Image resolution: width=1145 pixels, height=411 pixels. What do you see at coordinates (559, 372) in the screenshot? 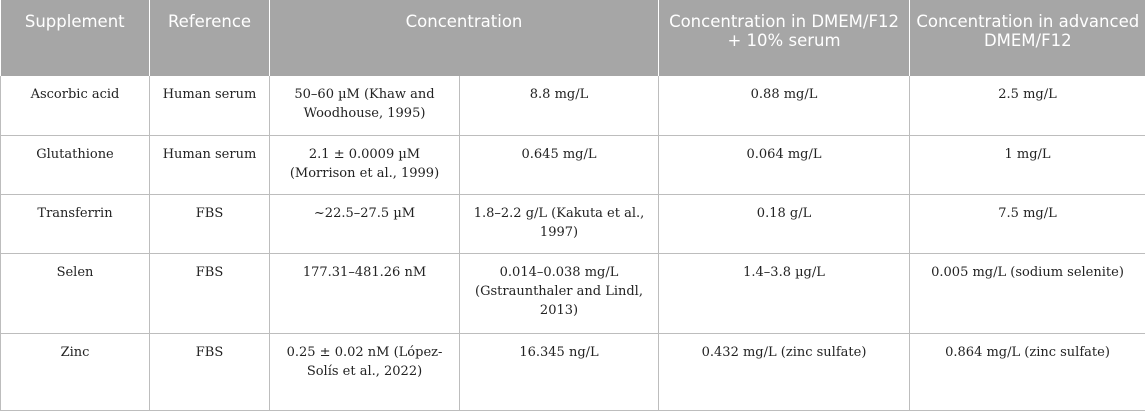
I see `cell-concentration-mass: 16.345 ng/L` at bounding box center [559, 372].